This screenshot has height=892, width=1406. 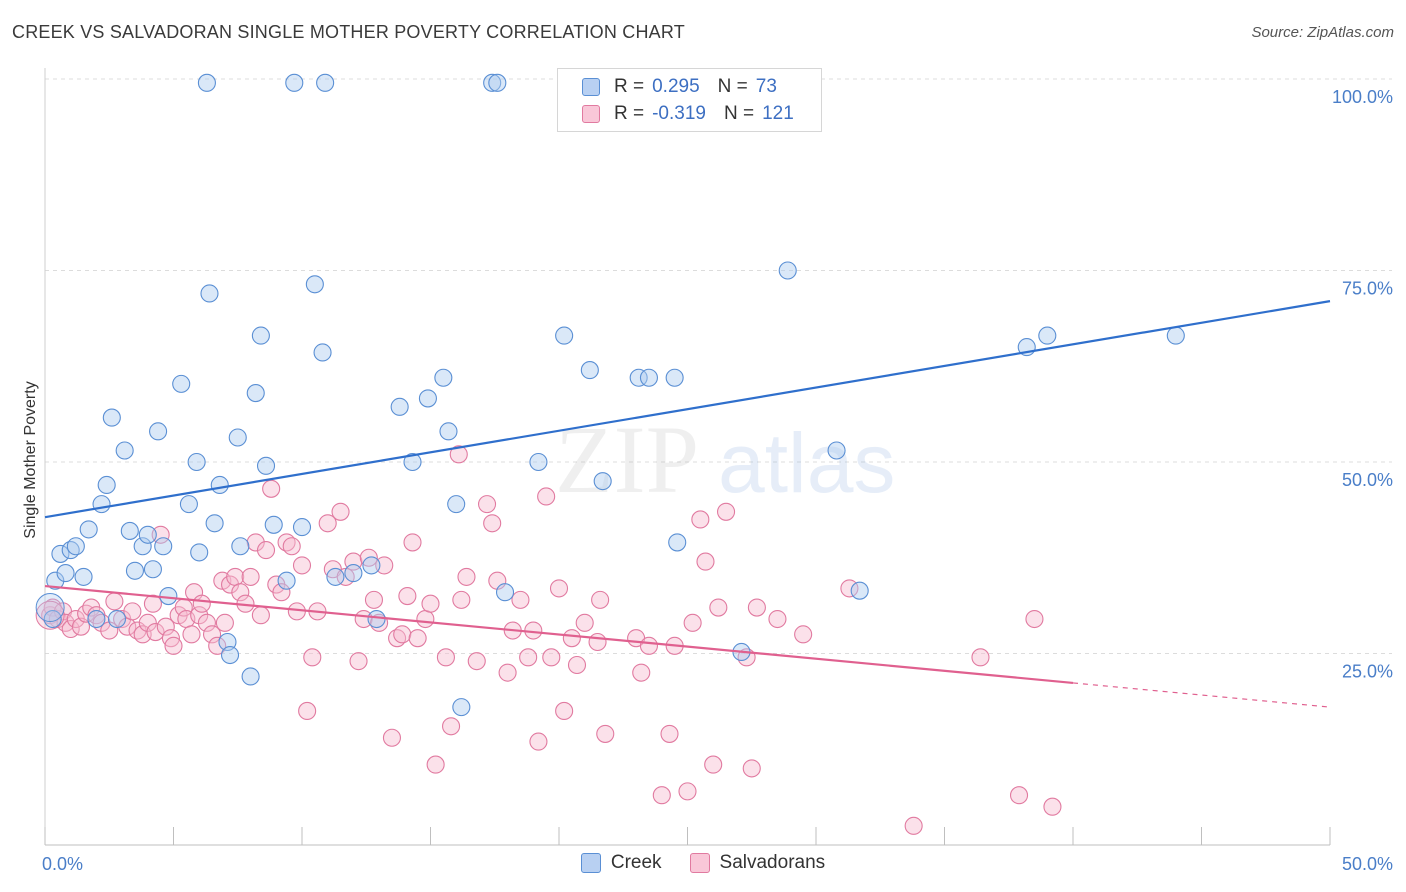 What do you see at coordinates (1322, 32) in the screenshot?
I see `source-label: Source: ZipAtlas.com` at bounding box center [1322, 32].